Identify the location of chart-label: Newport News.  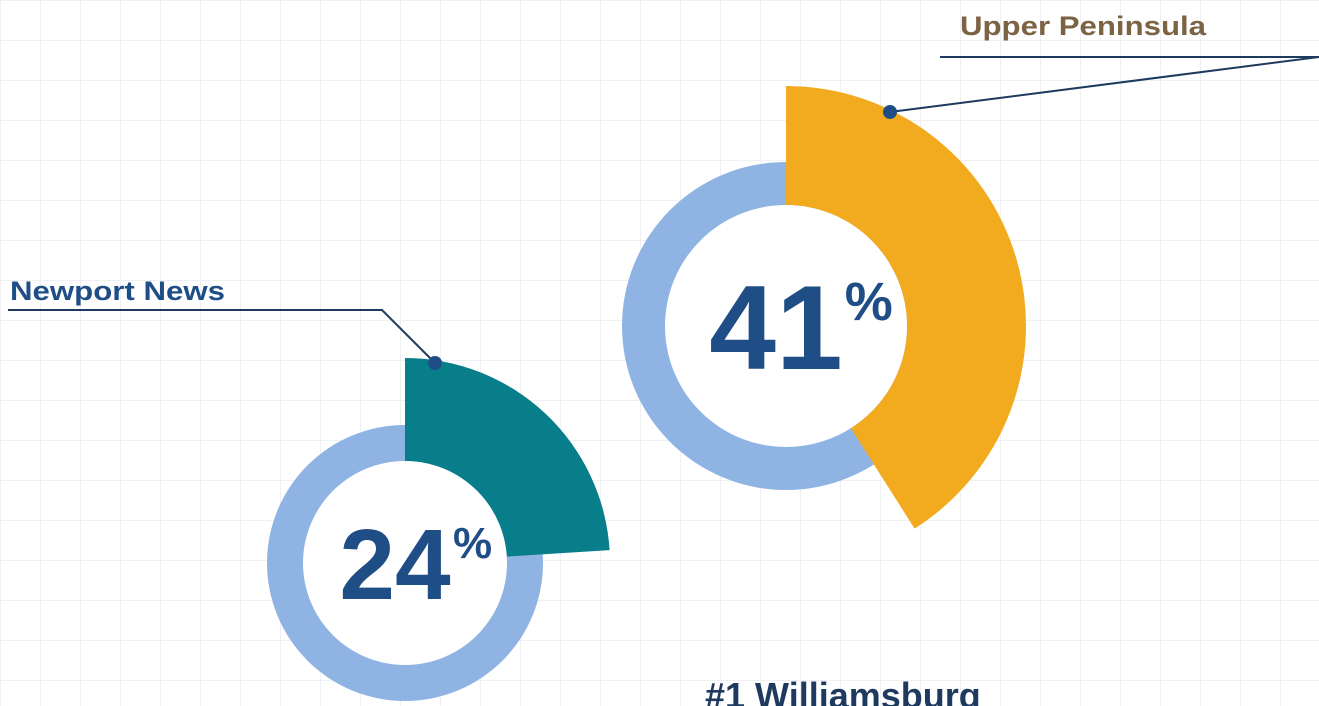
(117, 291).